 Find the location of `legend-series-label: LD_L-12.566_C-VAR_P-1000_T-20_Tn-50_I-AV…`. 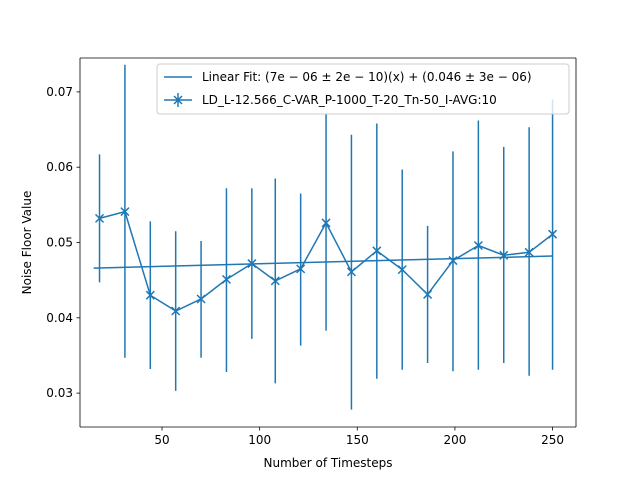

legend-series-label: LD_L-12.566_C-VAR_P-1000_T-20_Tn-50_I-AV… is located at coordinates (349, 100).